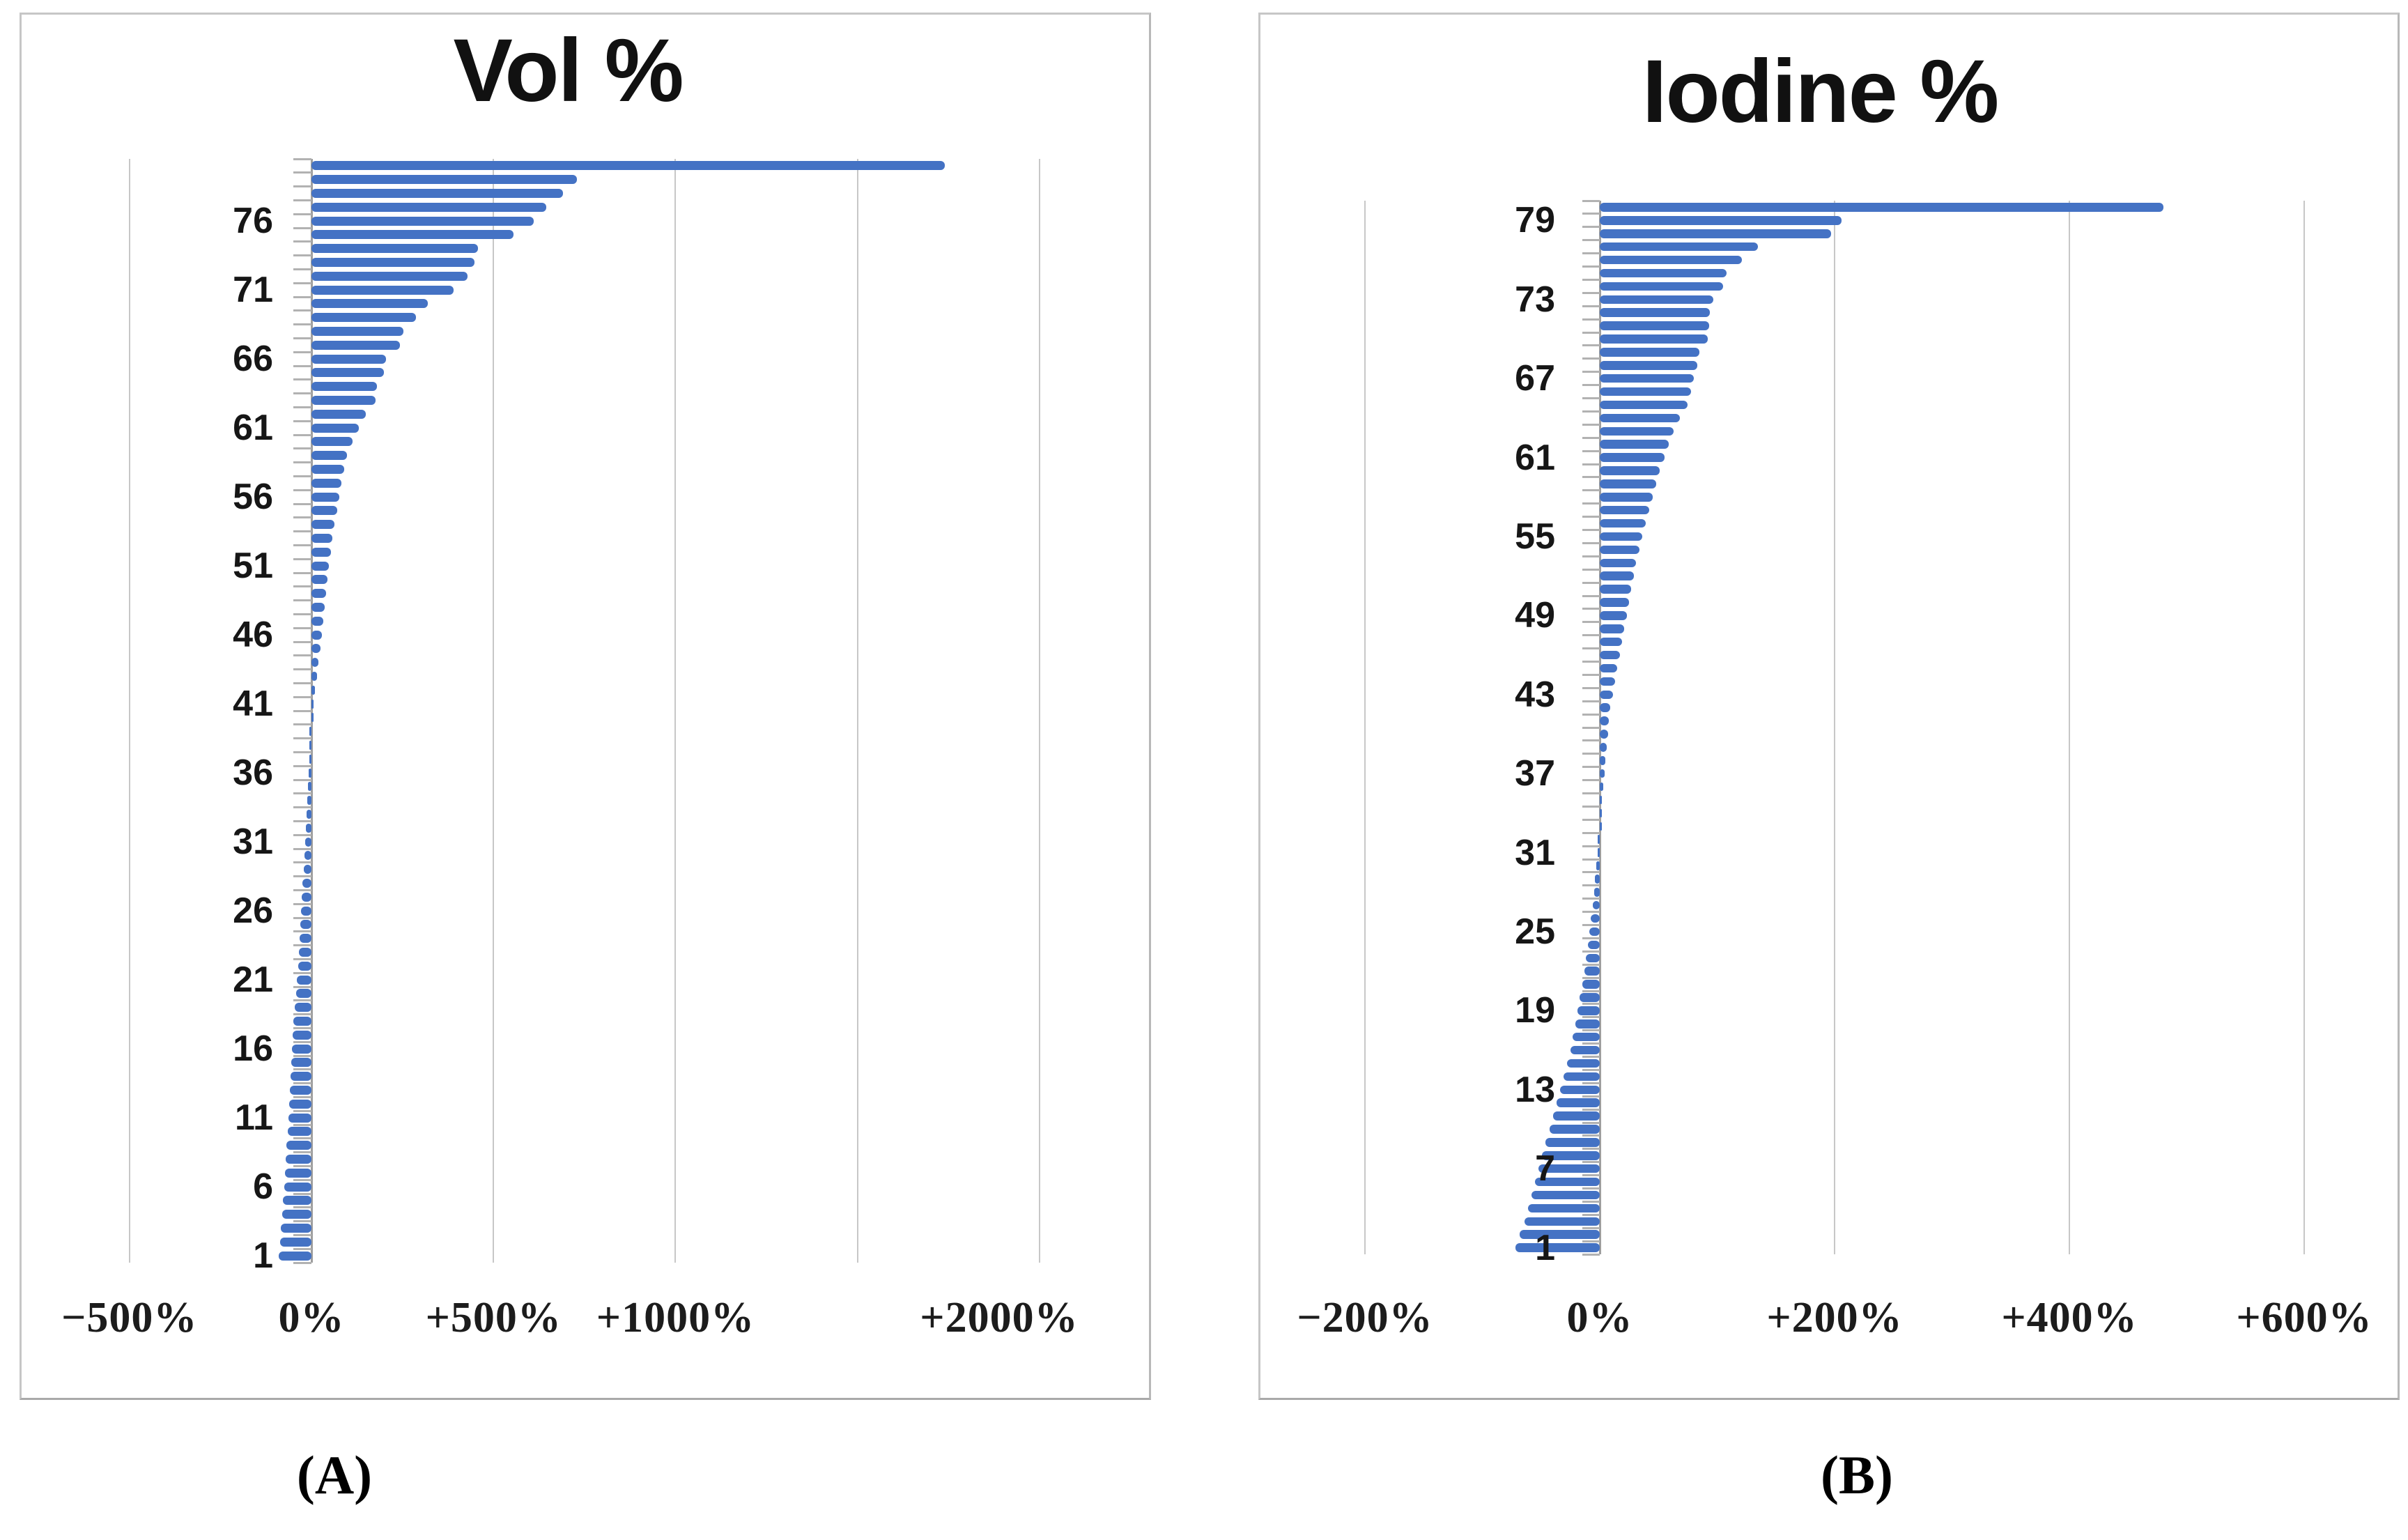 This screenshot has height=1540, width=2408. Describe the element at coordinates (1535, 1011) in the screenshot. I see `y-tick-label-19: 19` at that location.